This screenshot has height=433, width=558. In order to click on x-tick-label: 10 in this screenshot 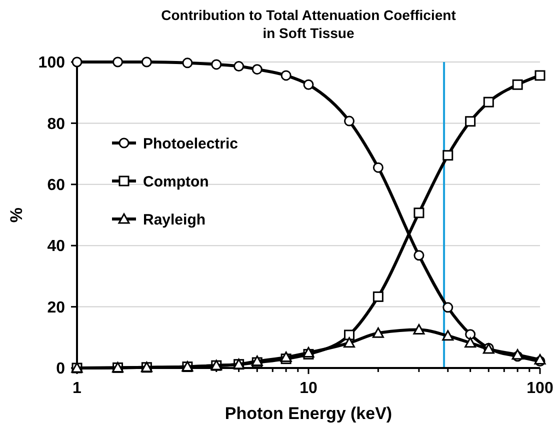, I will do `click(309, 388)`.